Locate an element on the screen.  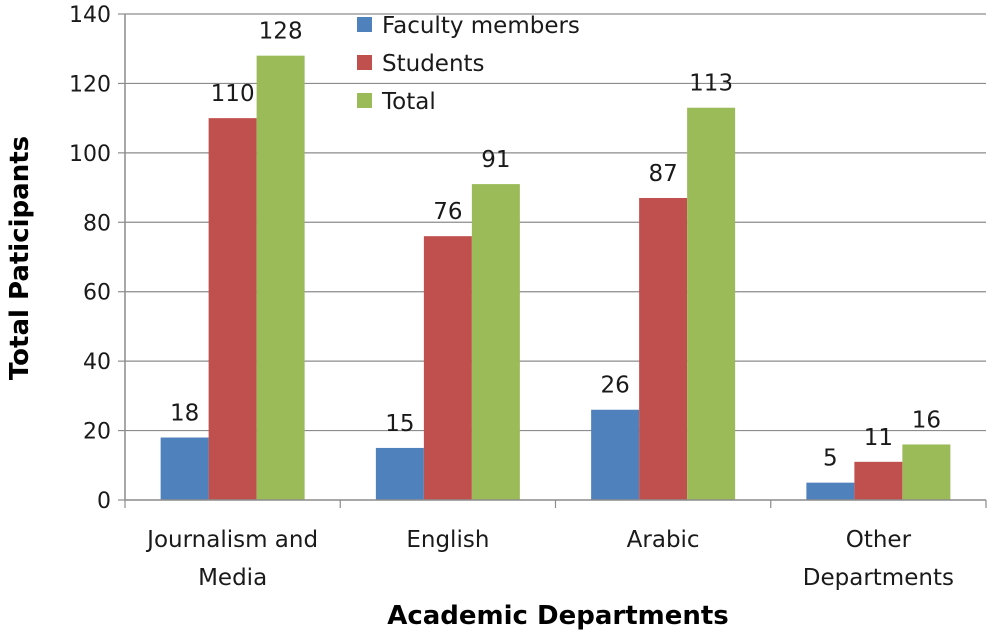
data-label: 26 is located at coordinates (614, 386).